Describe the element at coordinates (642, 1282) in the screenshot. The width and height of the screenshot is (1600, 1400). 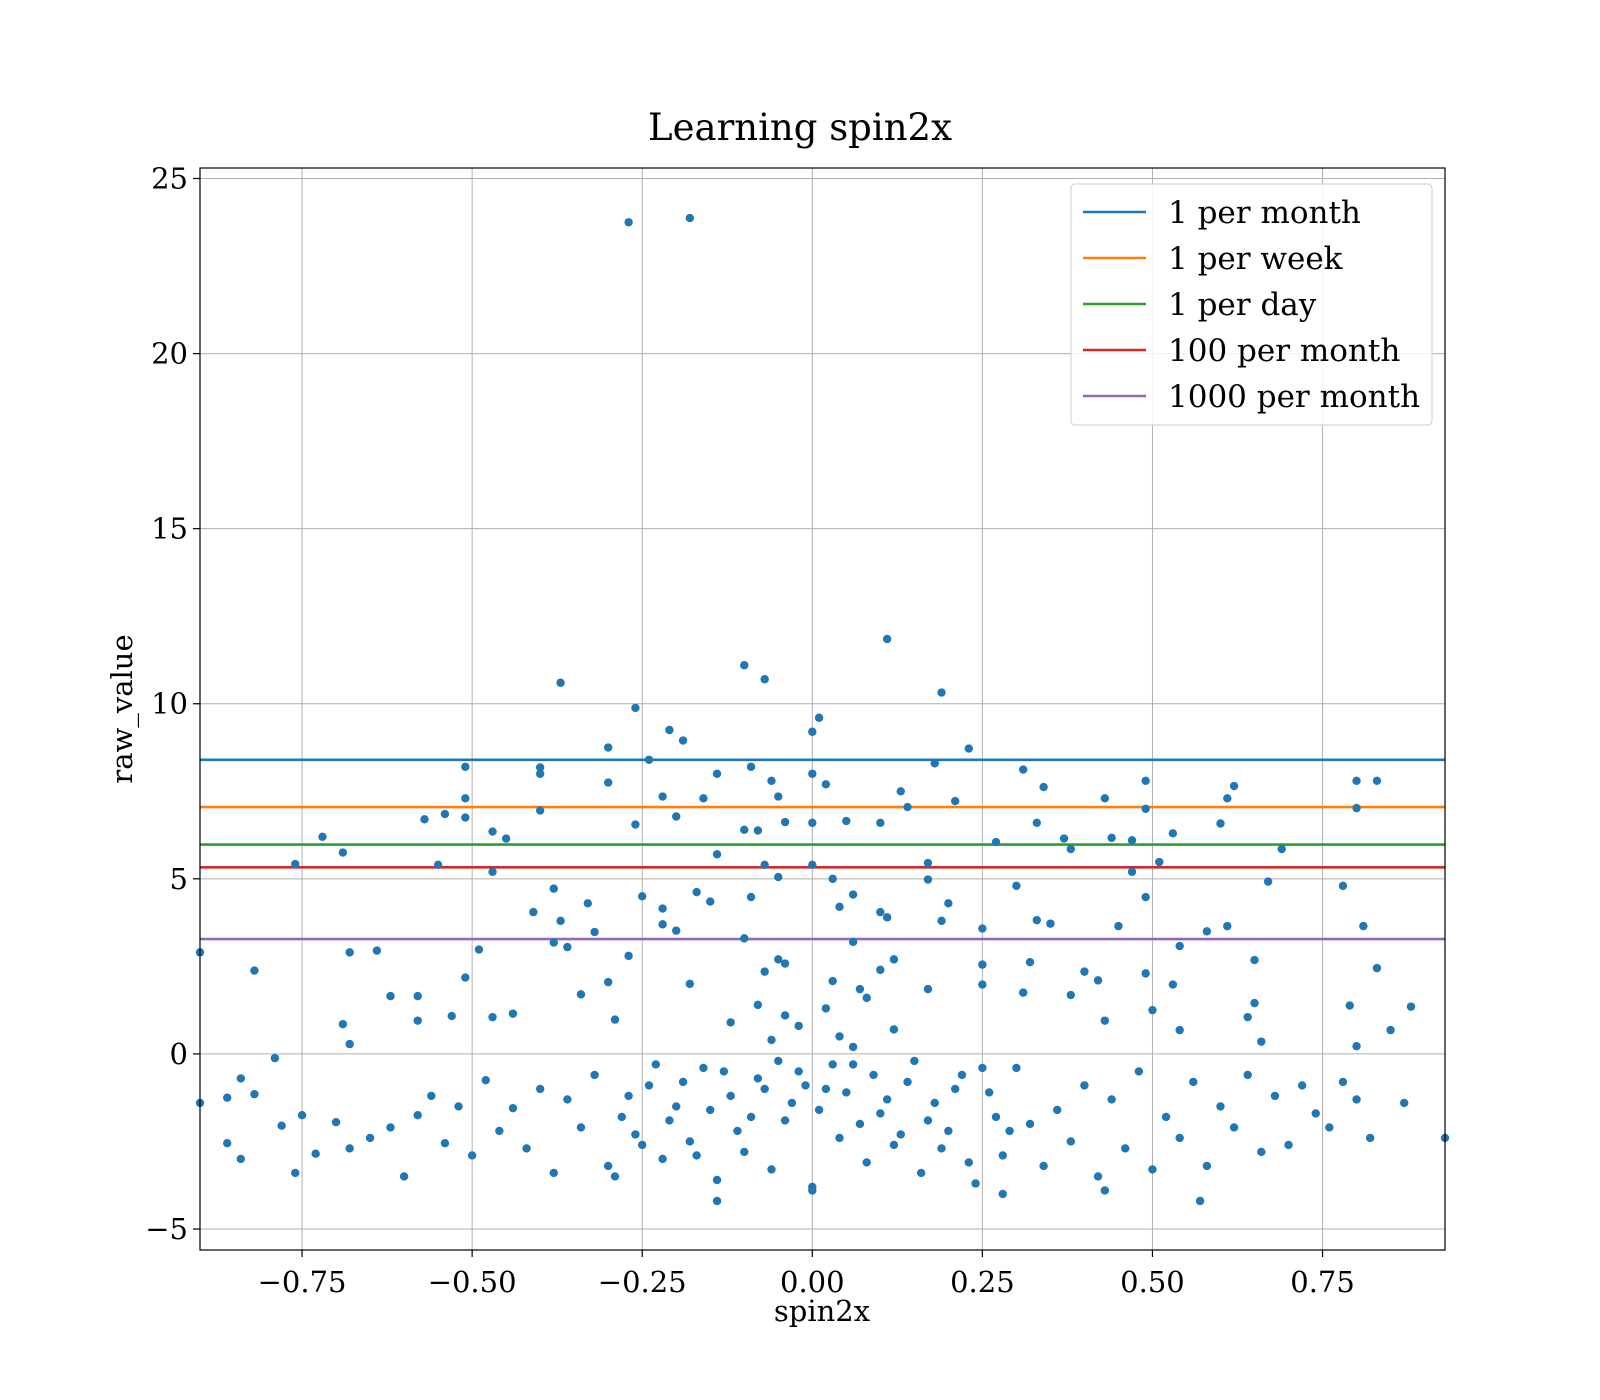
I see `x-tick-label: −0.25` at that location.